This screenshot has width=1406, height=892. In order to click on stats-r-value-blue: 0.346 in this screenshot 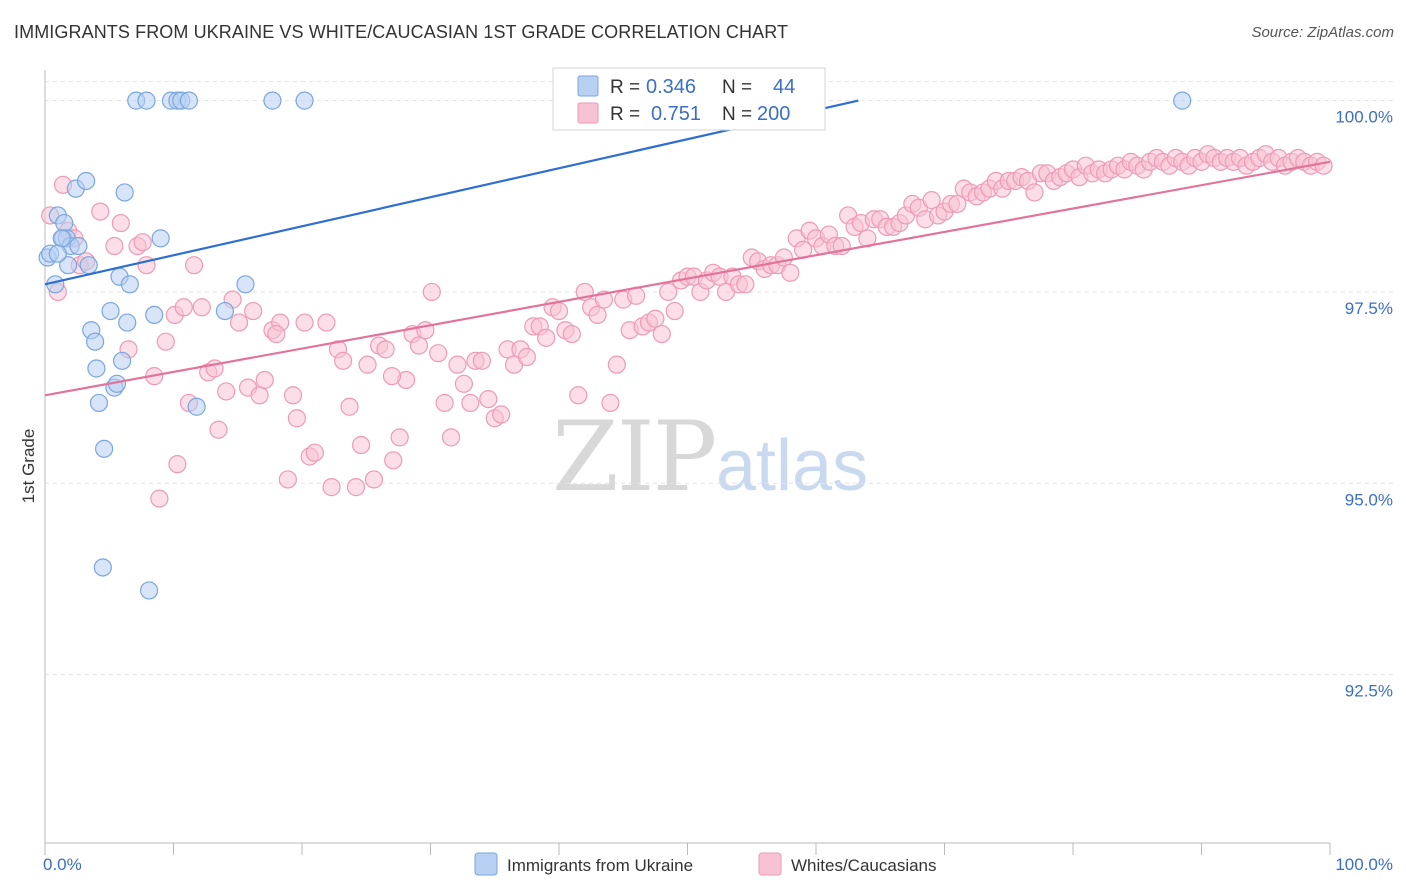, I will do `click(671, 87)`.